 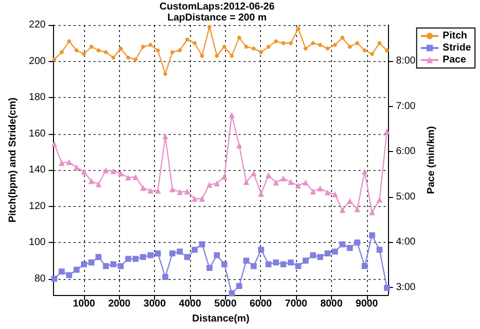 What do you see at coordinates (155, 304) in the screenshot?
I see `x-tick-label: 3000` at bounding box center [155, 304].